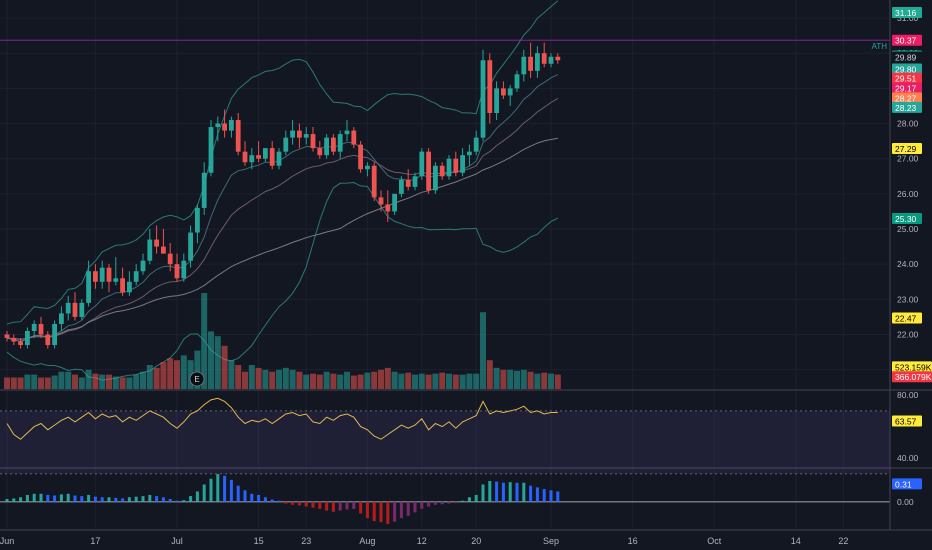  I want to click on price-badge-label: 25.30, so click(906, 219).